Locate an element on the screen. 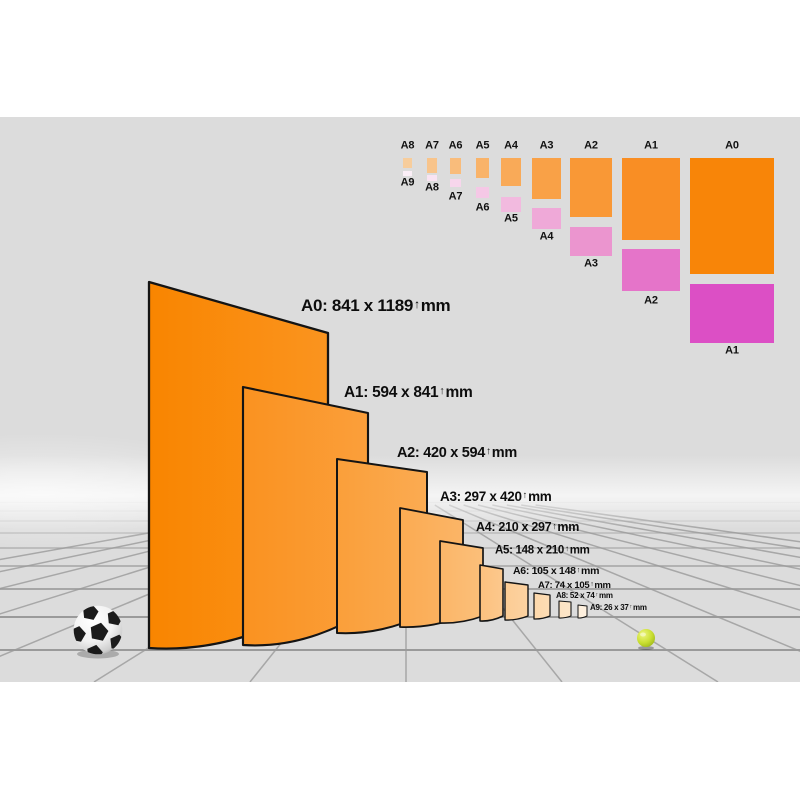 The height and width of the screenshot is (800, 800). nested-landscape-a5 is located at coordinates (511, 204).